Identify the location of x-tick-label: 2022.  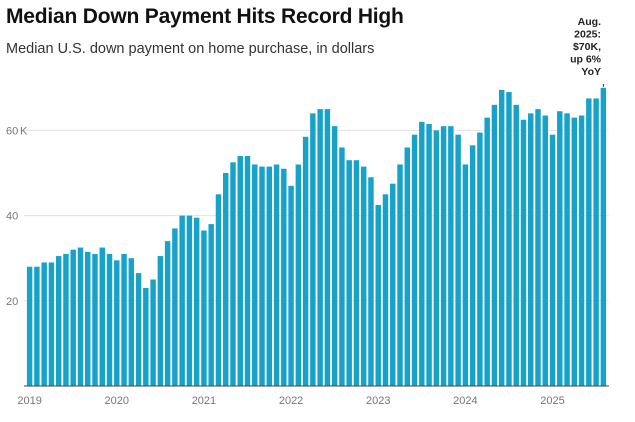
(291, 401).